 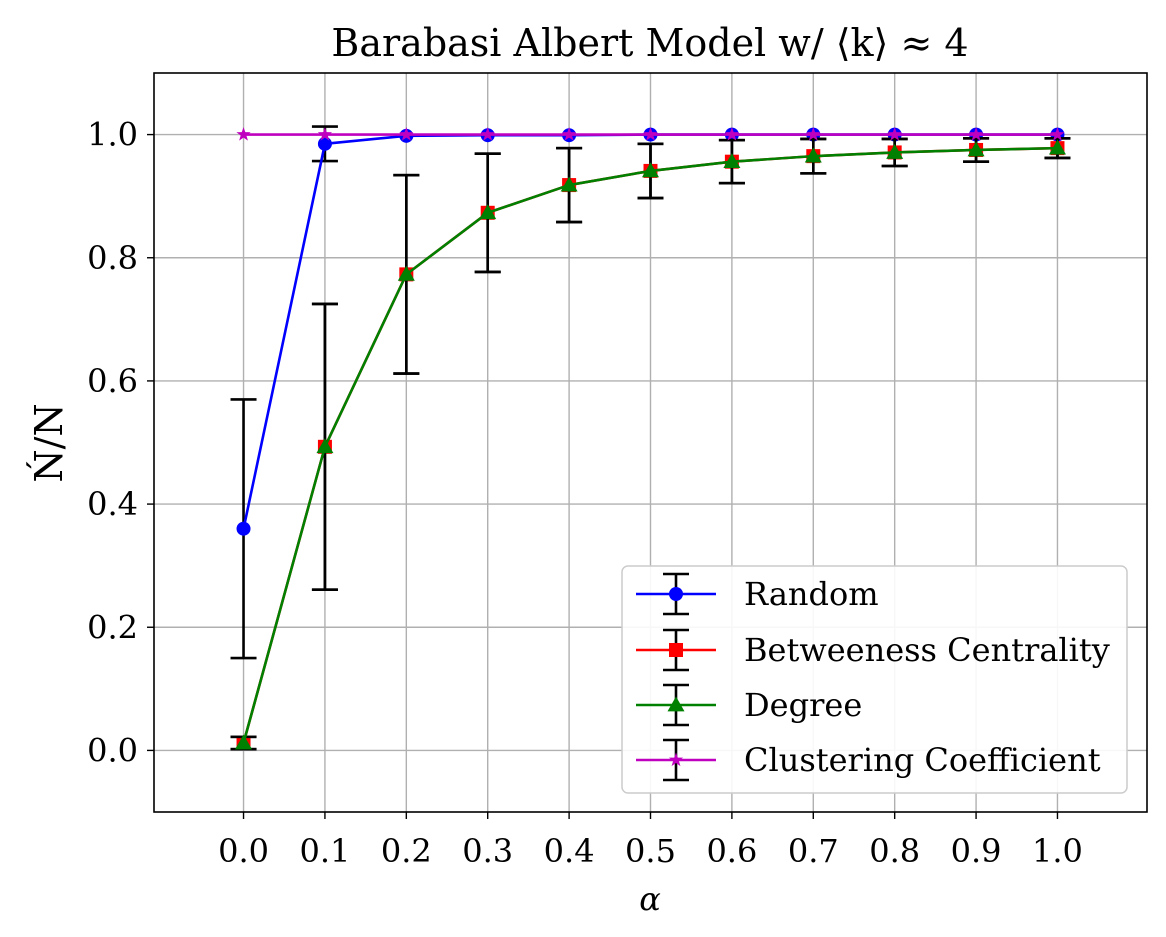 What do you see at coordinates (894, 851) in the screenshot?
I see `x-tick-label: 0.8` at bounding box center [894, 851].